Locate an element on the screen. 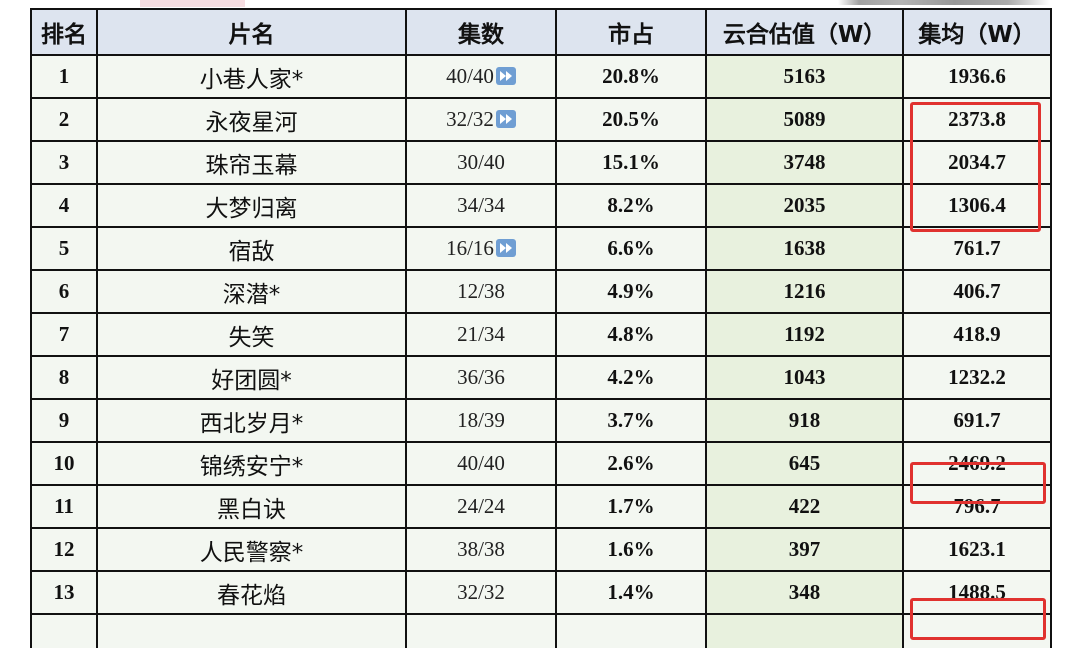 This screenshot has height=648, width=1080. share-cell: 4.2% is located at coordinates (631, 377).